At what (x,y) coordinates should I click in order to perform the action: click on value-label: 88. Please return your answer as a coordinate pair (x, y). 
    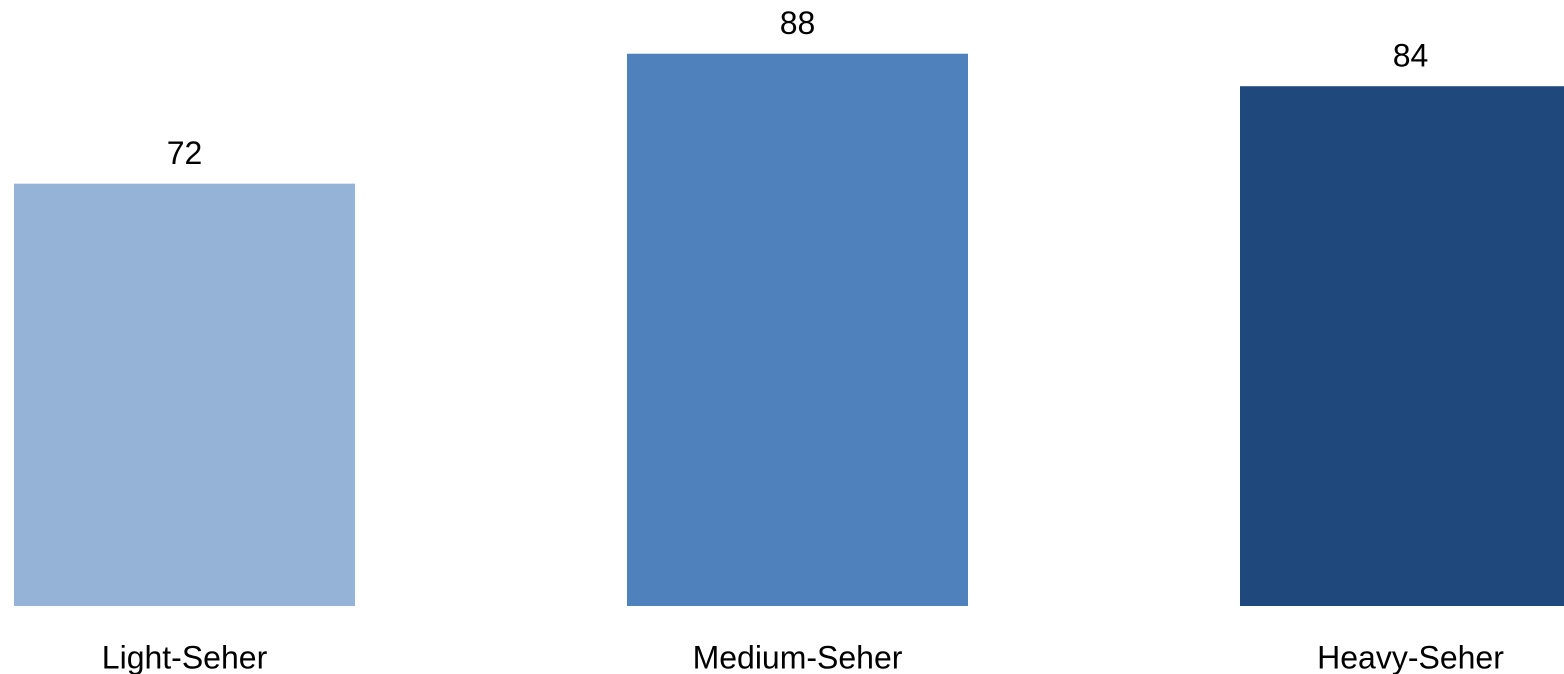
    Looking at the image, I should click on (798, 23).